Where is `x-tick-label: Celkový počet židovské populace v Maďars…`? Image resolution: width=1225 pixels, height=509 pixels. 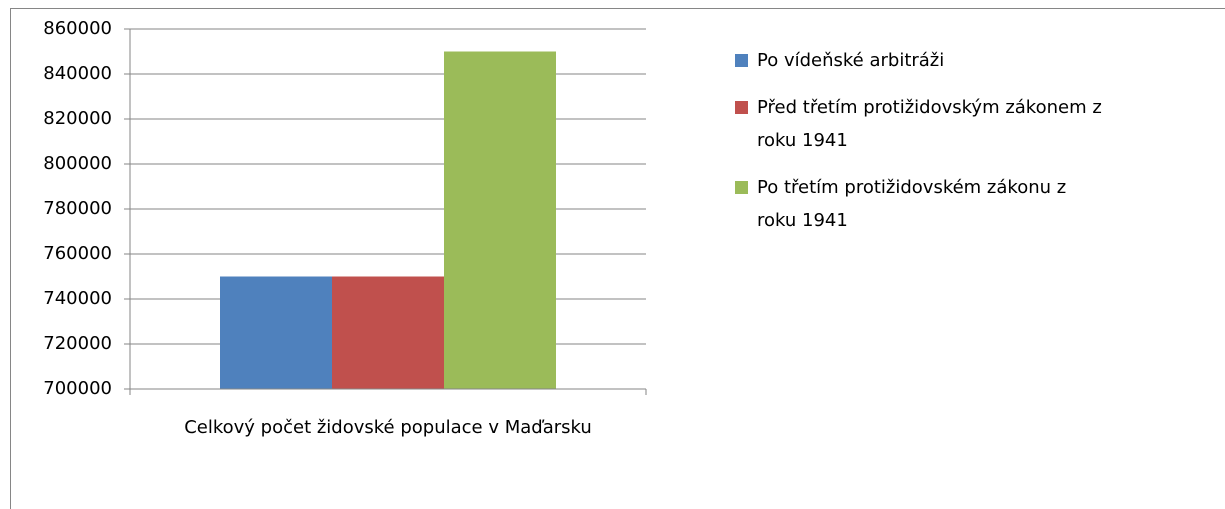 x-tick-label: Celkový počet židovské populace v Maďars… is located at coordinates (388, 427).